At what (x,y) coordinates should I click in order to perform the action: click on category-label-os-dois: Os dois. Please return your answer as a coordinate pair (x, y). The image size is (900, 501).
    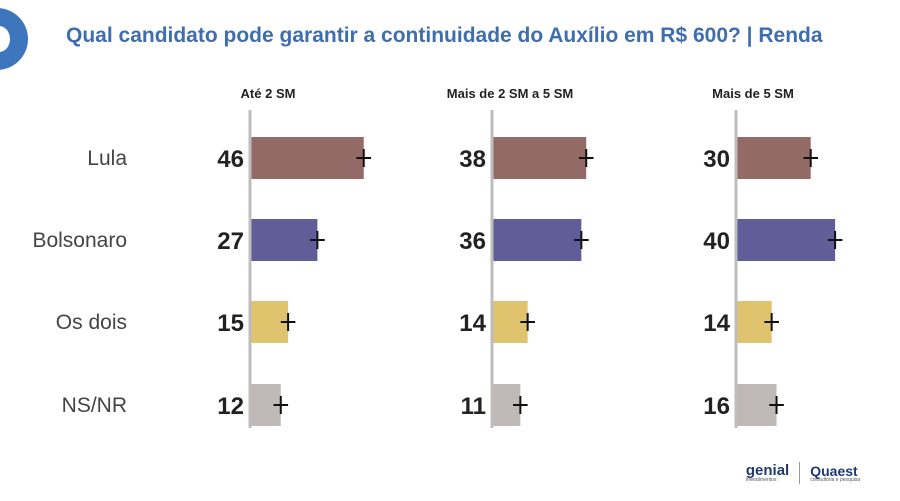
    Looking at the image, I should click on (91, 322).